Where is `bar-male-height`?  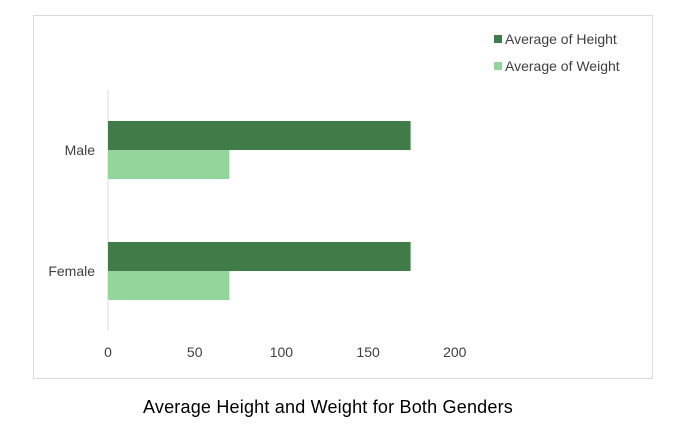
bar-male-height is located at coordinates (259, 135).